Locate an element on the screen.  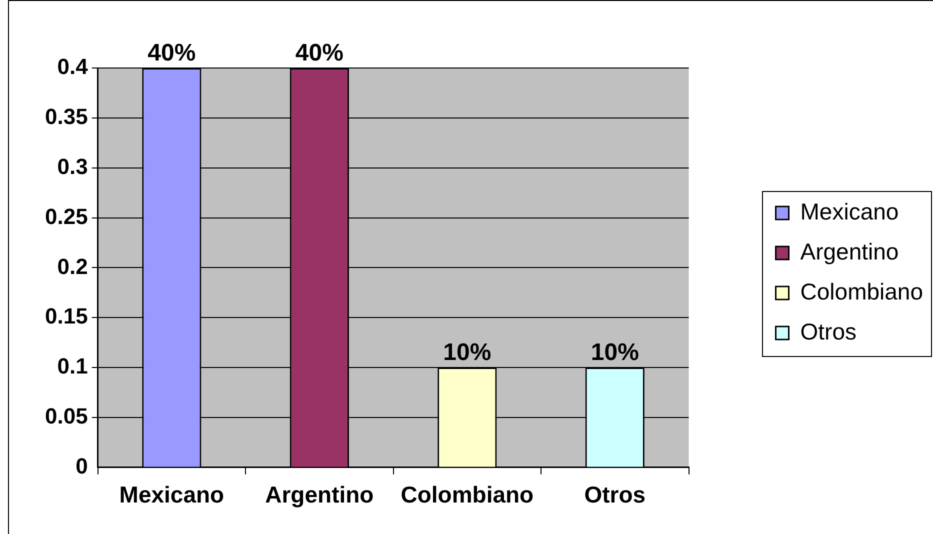
x-tick-label: Mexicano is located at coordinates (171, 495).